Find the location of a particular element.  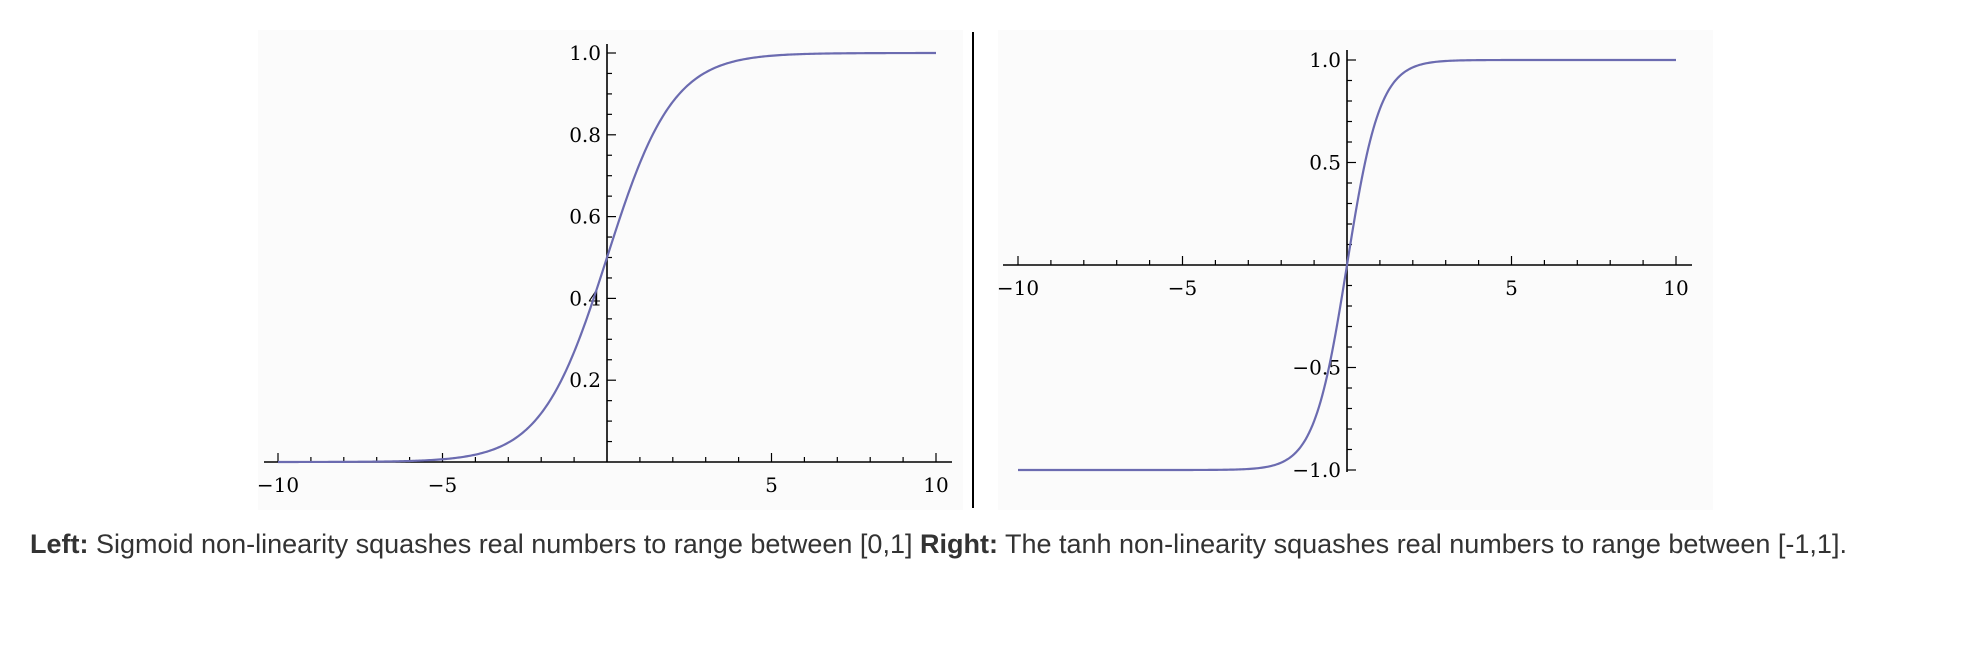

tanh-y-tick-label: 0.5 is located at coordinates (1325, 163).